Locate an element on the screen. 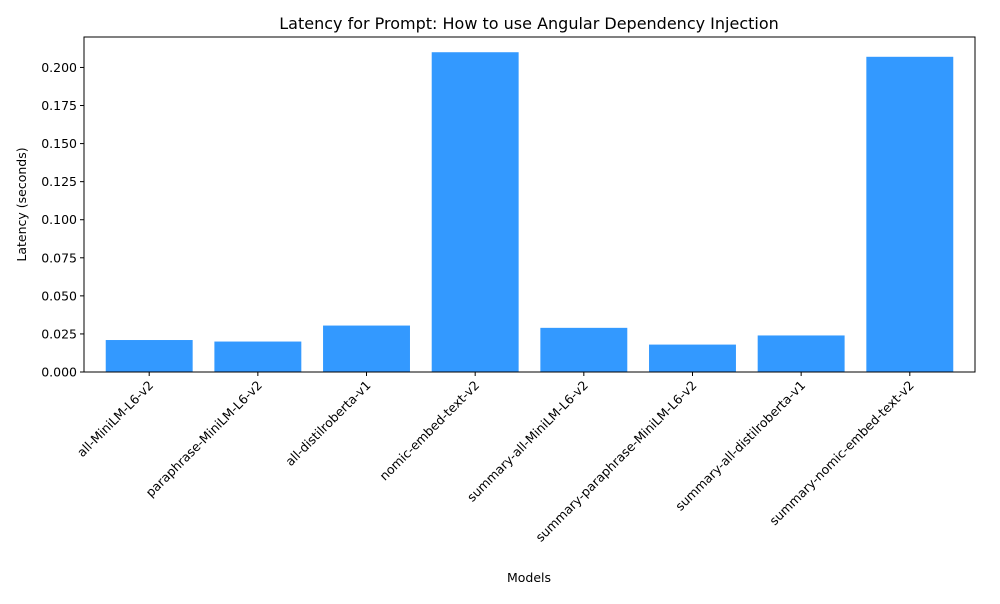 This screenshot has height=604, width=1000. y-axis-label: Latency (seconds) is located at coordinates (21, 204).